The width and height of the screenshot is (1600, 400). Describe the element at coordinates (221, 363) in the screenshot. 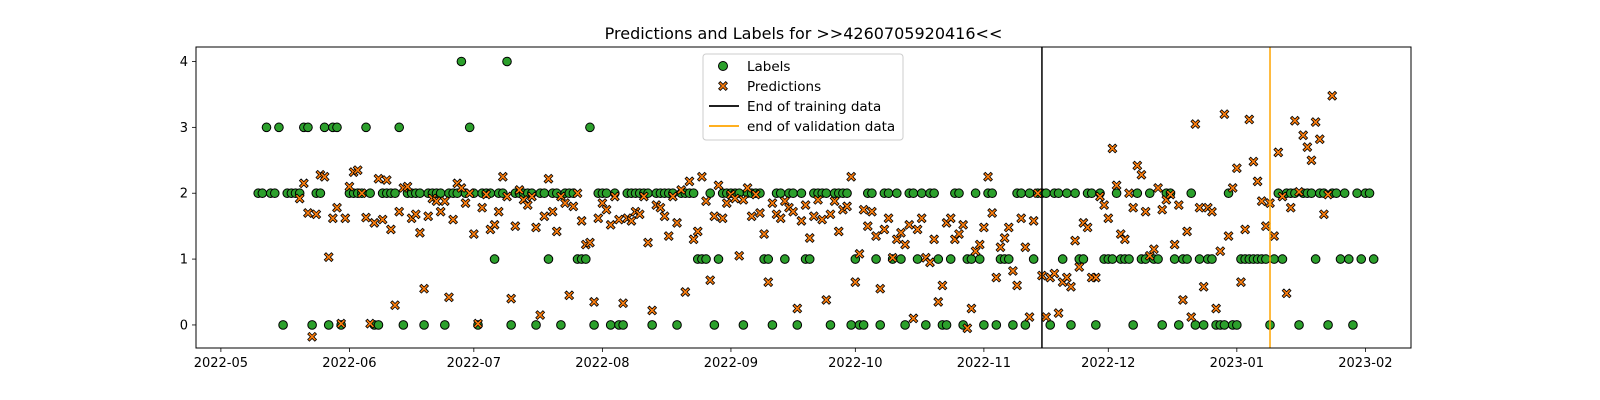

I see `x-tick-label: 2022-05` at that location.